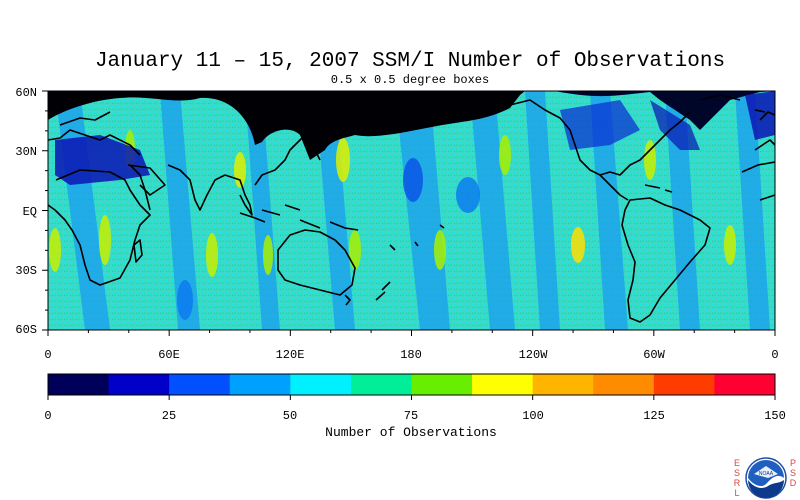 The width and height of the screenshot is (800, 500). I want to click on colorbar-tick-25: 25, so click(169, 416).